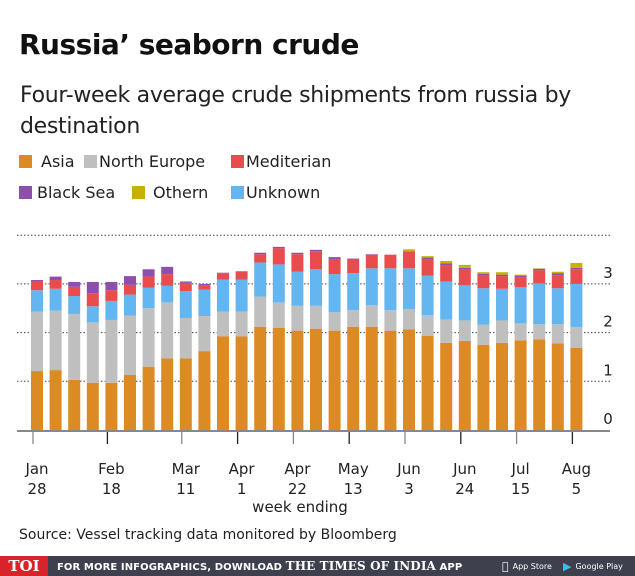 This screenshot has width=635, height=576. I want to click on x-tick-label-month: Jun, so click(408, 469).